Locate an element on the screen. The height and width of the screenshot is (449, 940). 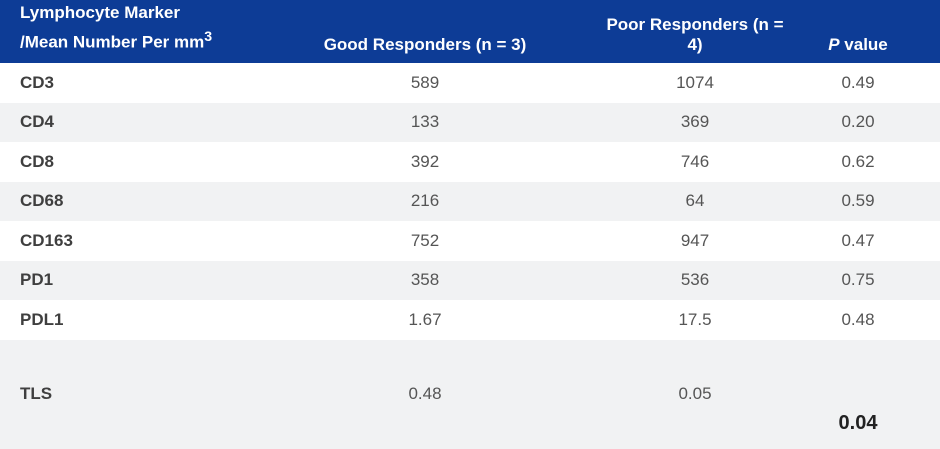
poor-responders-cell: 1074 is located at coordinates (695, 82).